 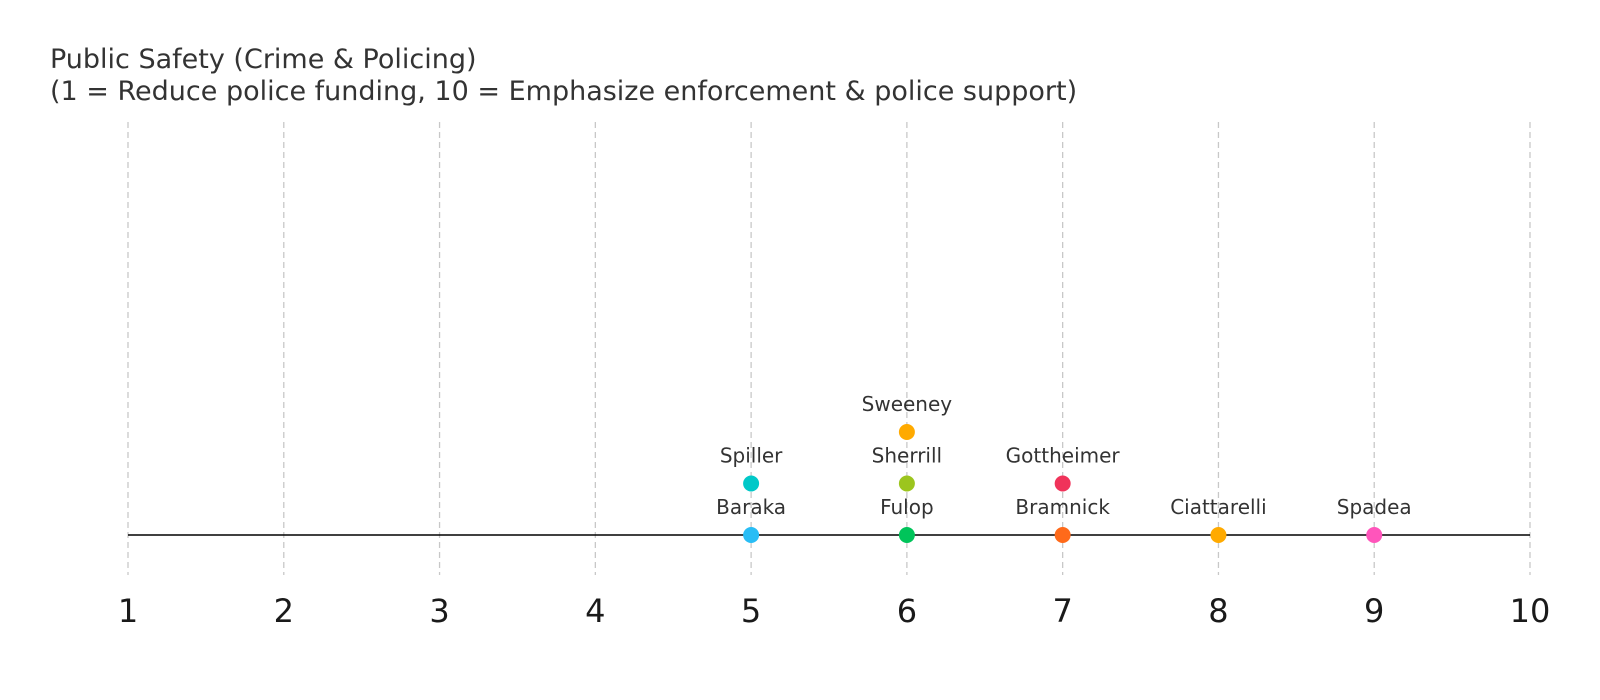 What do you see at coordinates (751, 611) in the screenshot?
I see `x-tick-label: 5` at bounding box center [751, 611].